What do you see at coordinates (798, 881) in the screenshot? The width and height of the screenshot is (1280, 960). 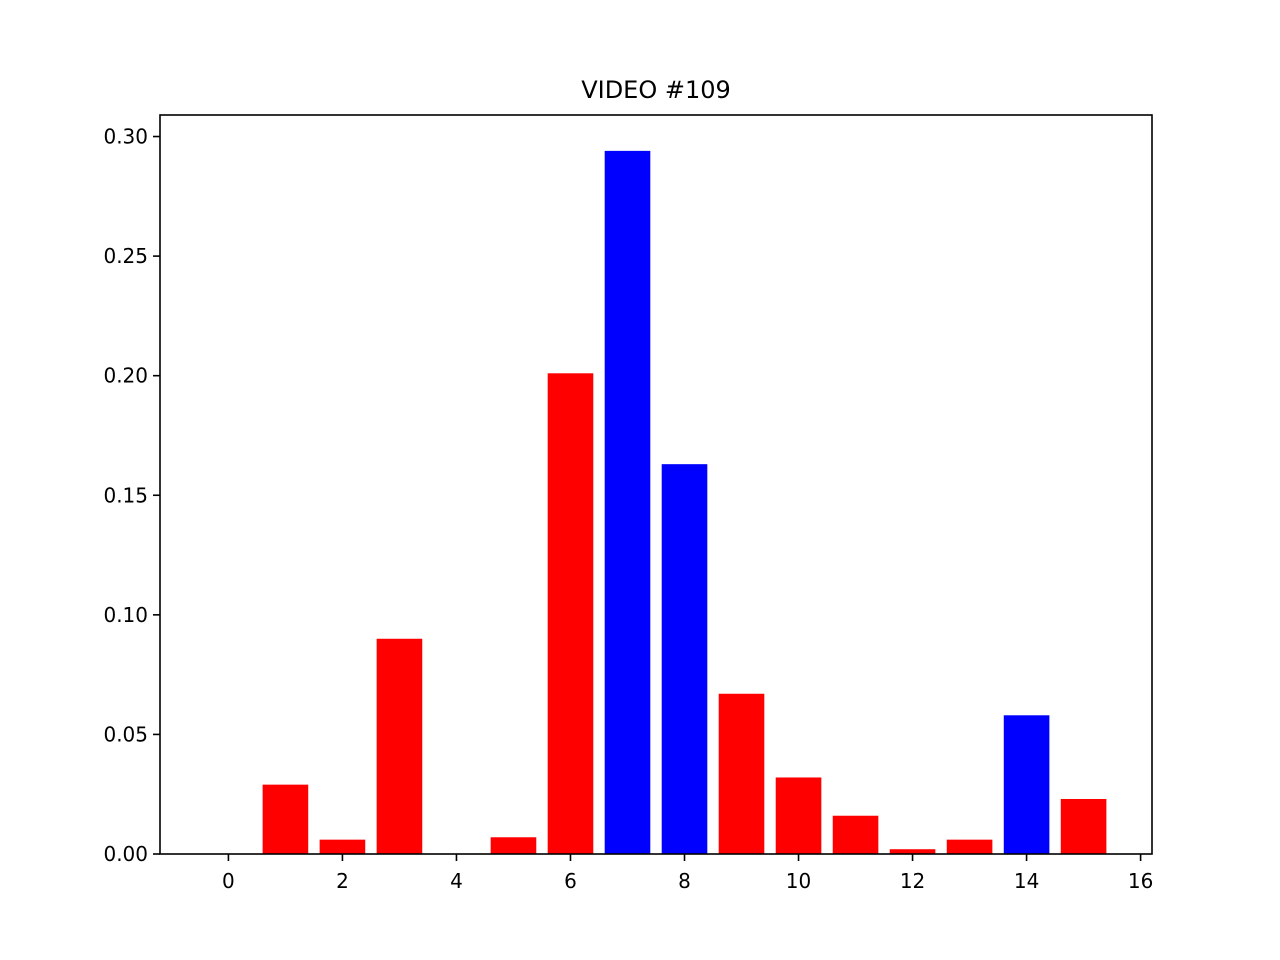 I see `x-tick-label: 10` at bounding box center [798, 881].